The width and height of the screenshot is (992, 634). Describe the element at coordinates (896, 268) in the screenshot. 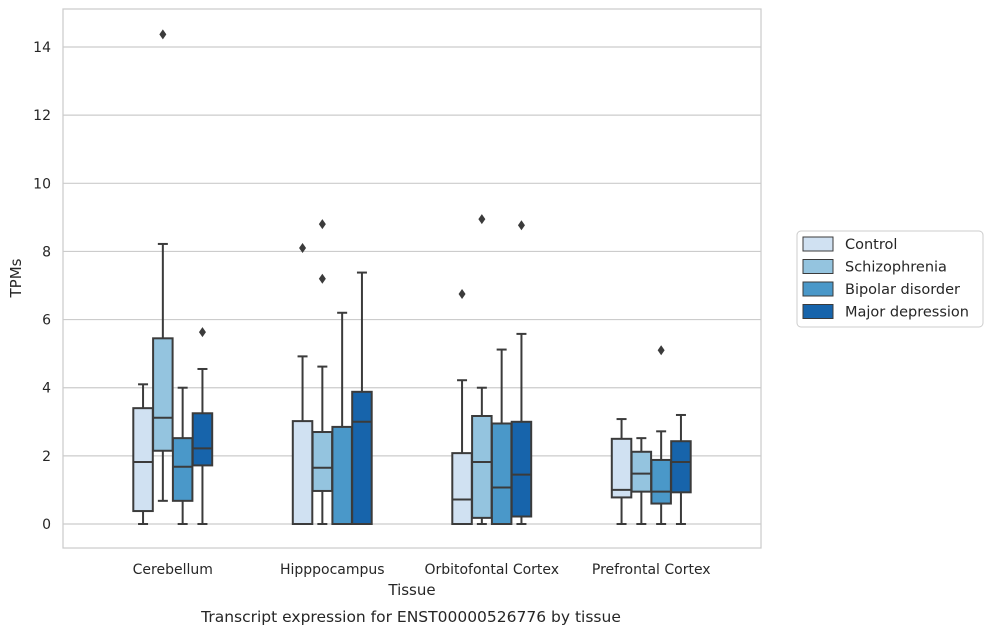

I see `legend-label: Schizophrenia` at that location.